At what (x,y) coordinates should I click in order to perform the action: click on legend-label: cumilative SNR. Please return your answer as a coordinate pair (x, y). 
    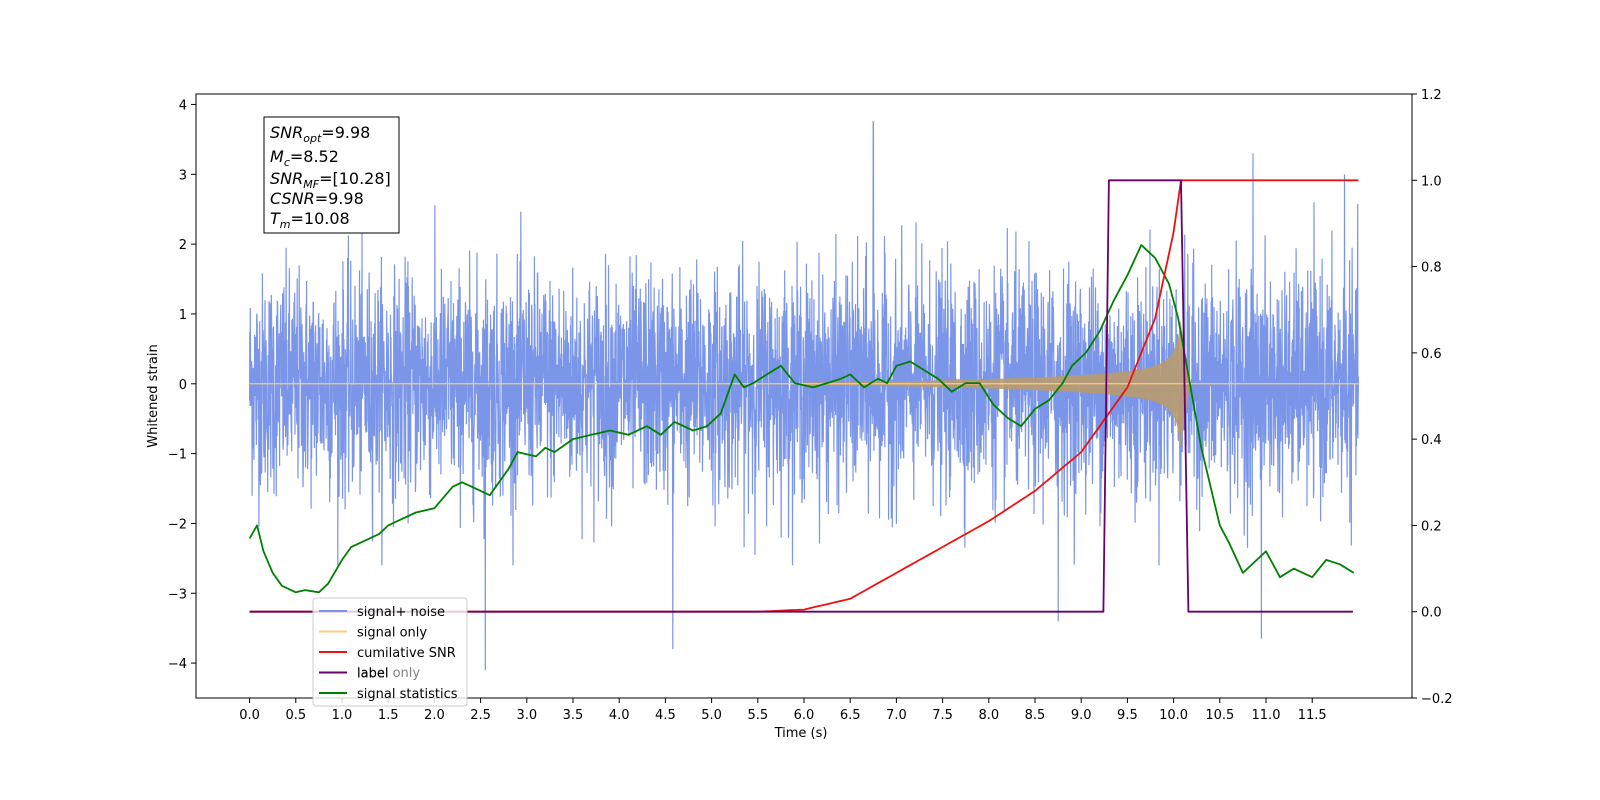
    Looking at the image, I should click on (406, 653).